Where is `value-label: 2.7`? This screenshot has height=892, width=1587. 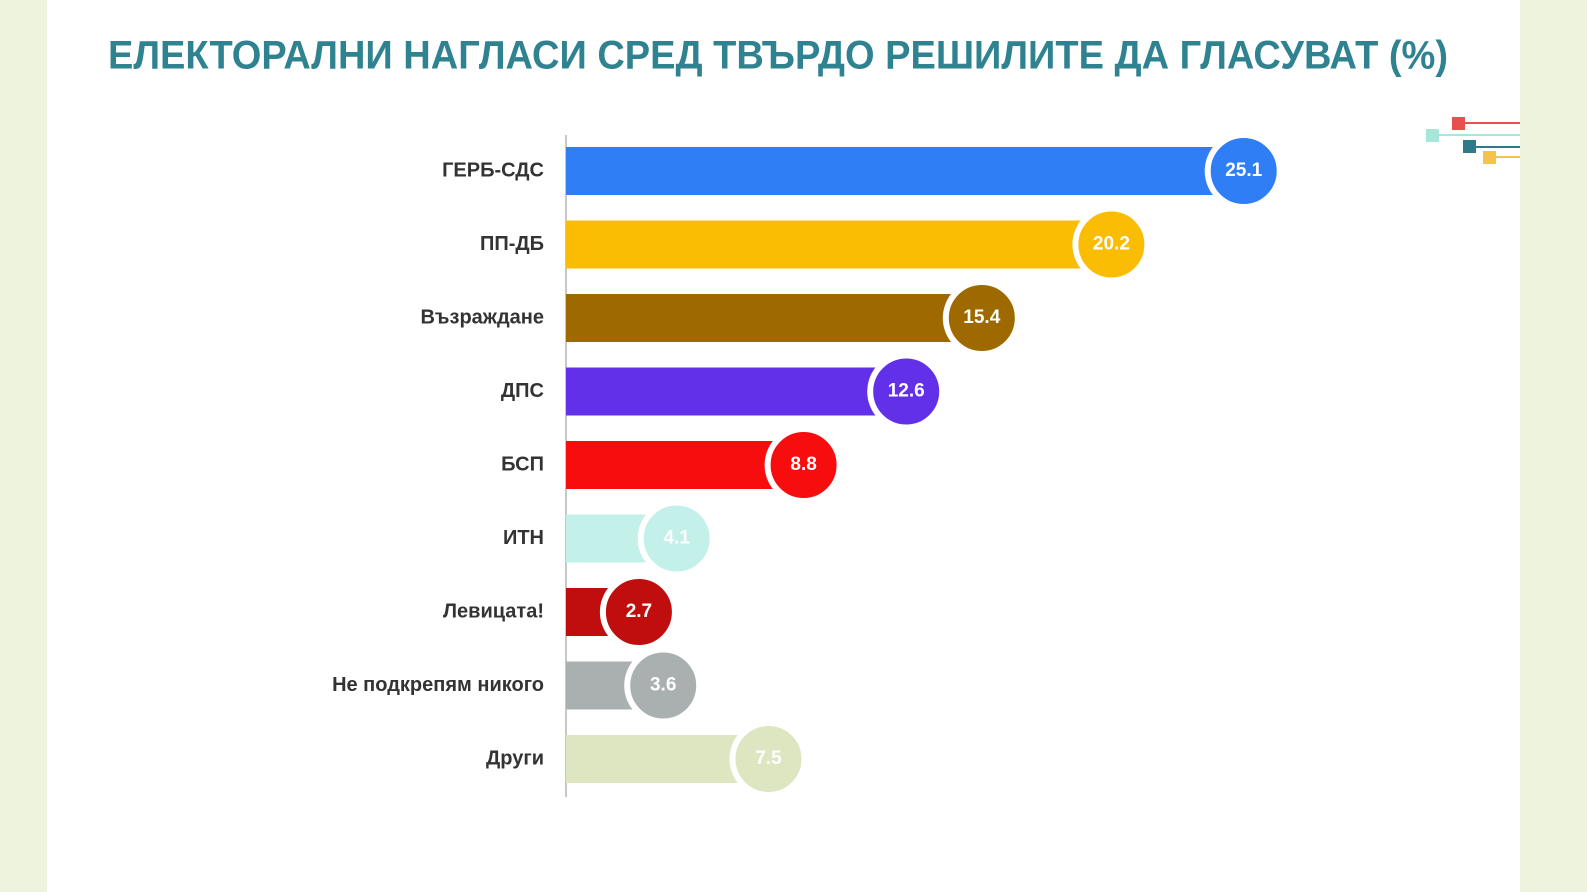 value-label: 2.7 is located at coordinates (639, 611).